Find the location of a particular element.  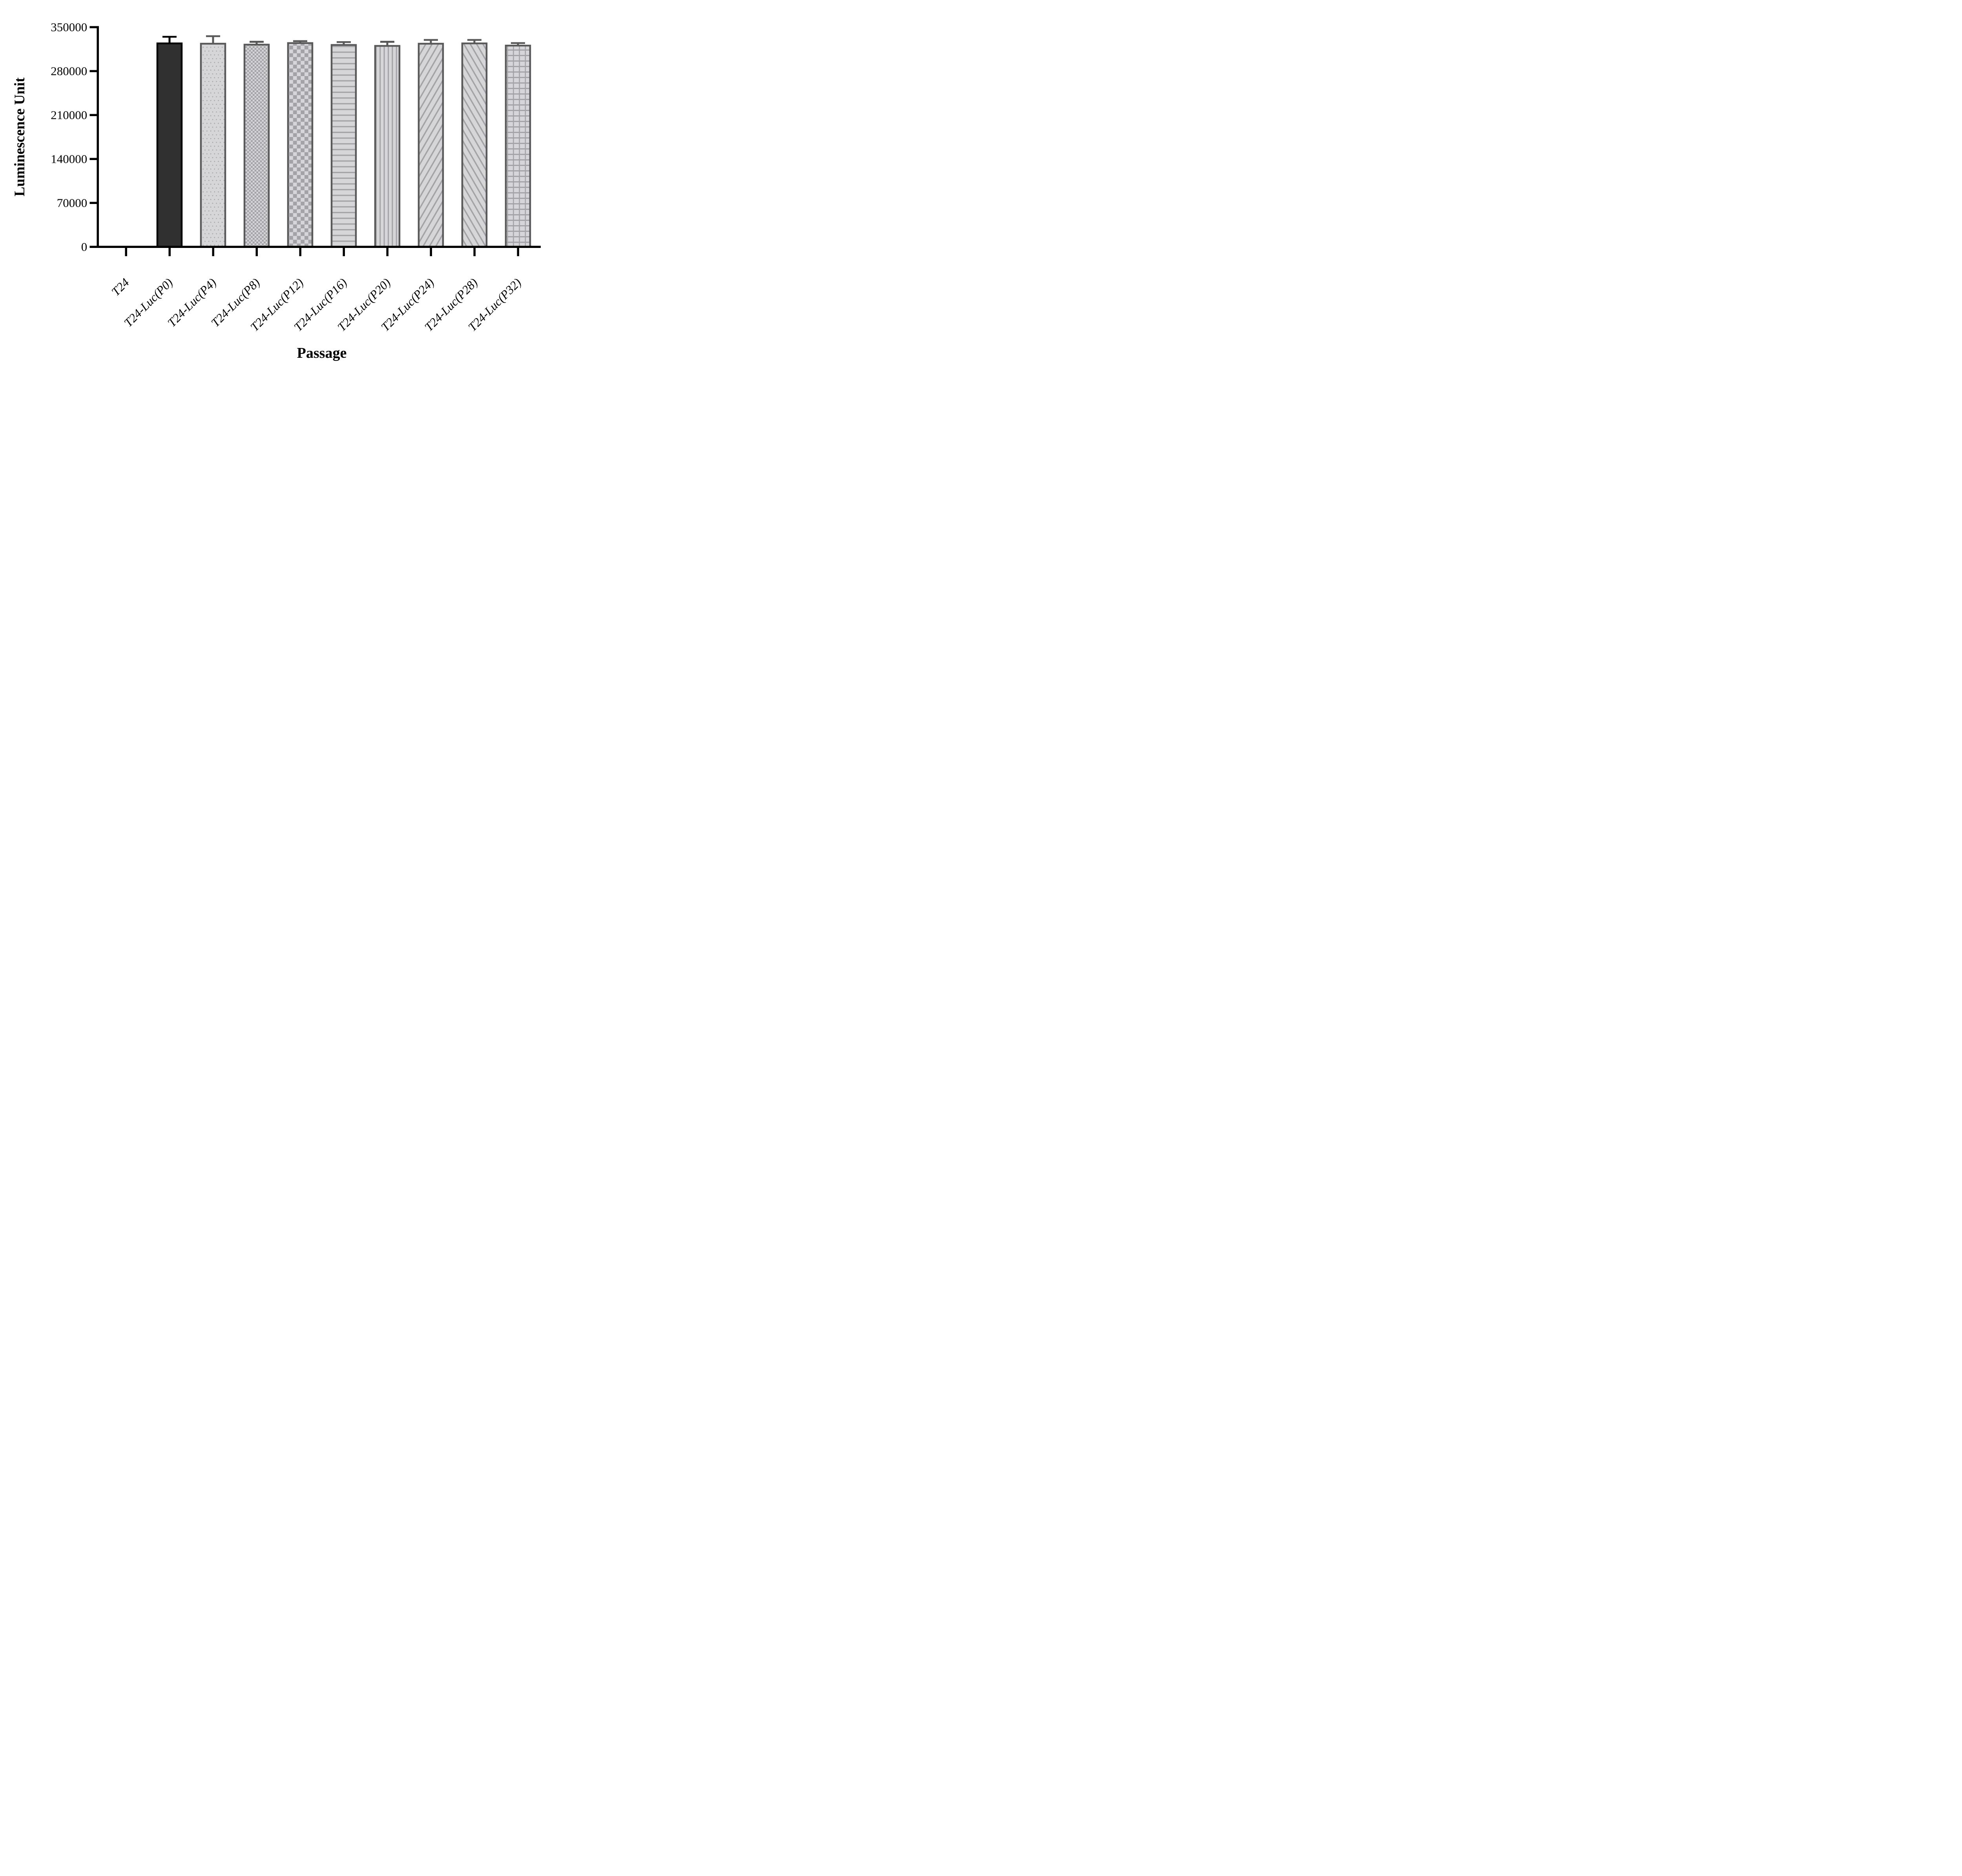

bars-layer is located at coordinates (343, 141).